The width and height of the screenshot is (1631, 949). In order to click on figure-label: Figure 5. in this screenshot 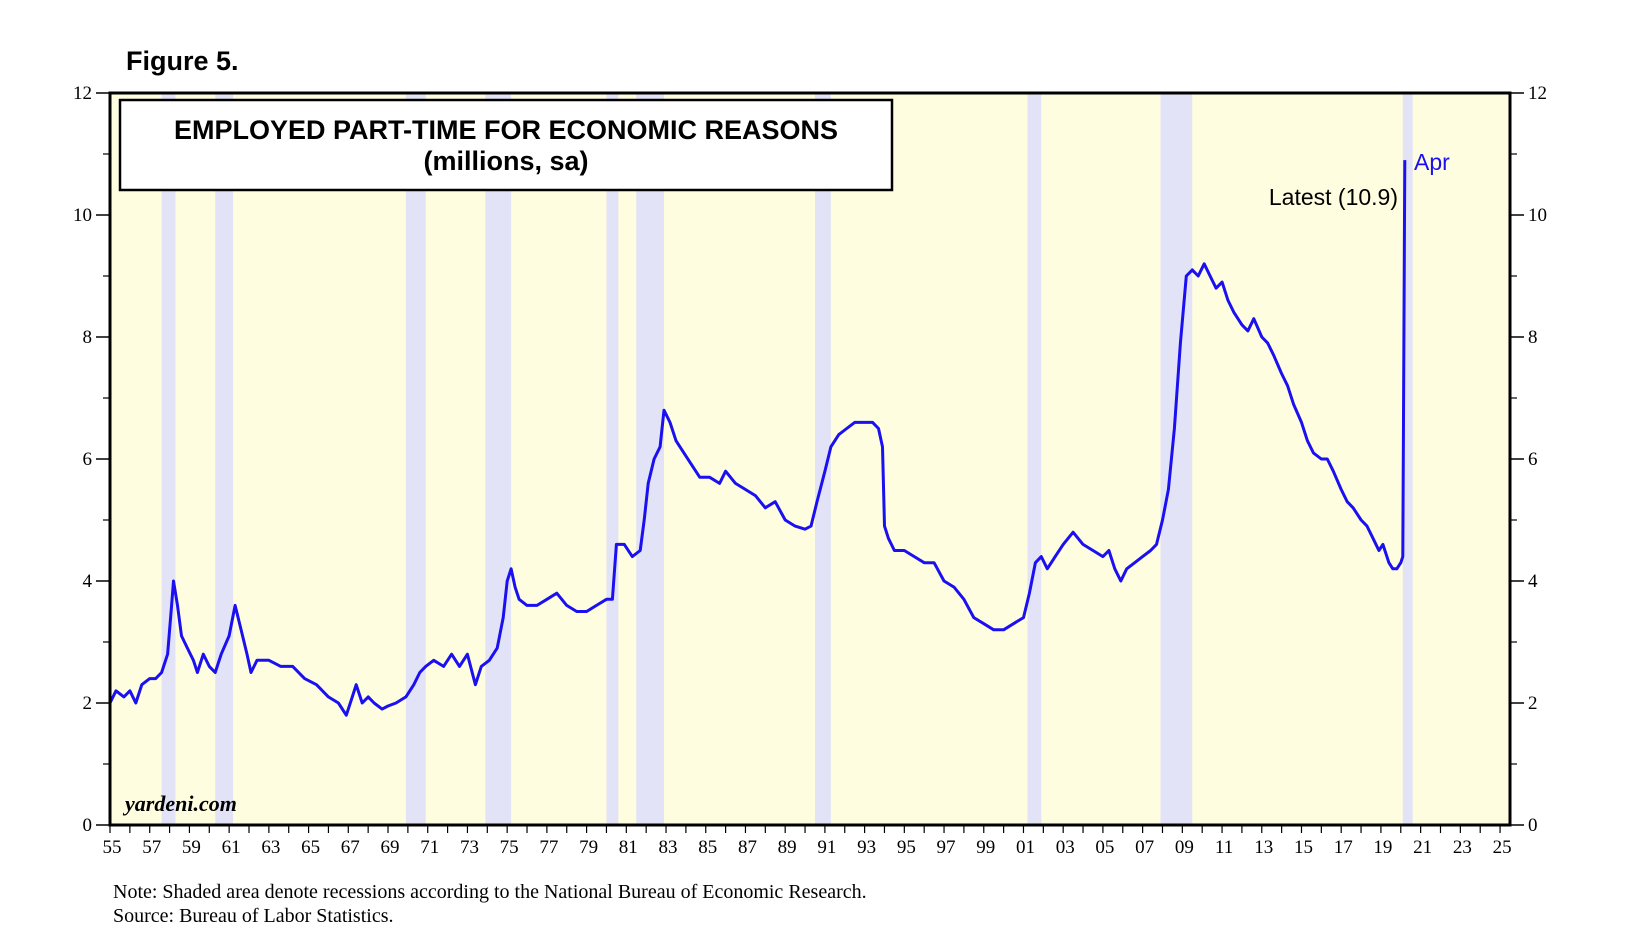, I will do `click(182, 61)`.